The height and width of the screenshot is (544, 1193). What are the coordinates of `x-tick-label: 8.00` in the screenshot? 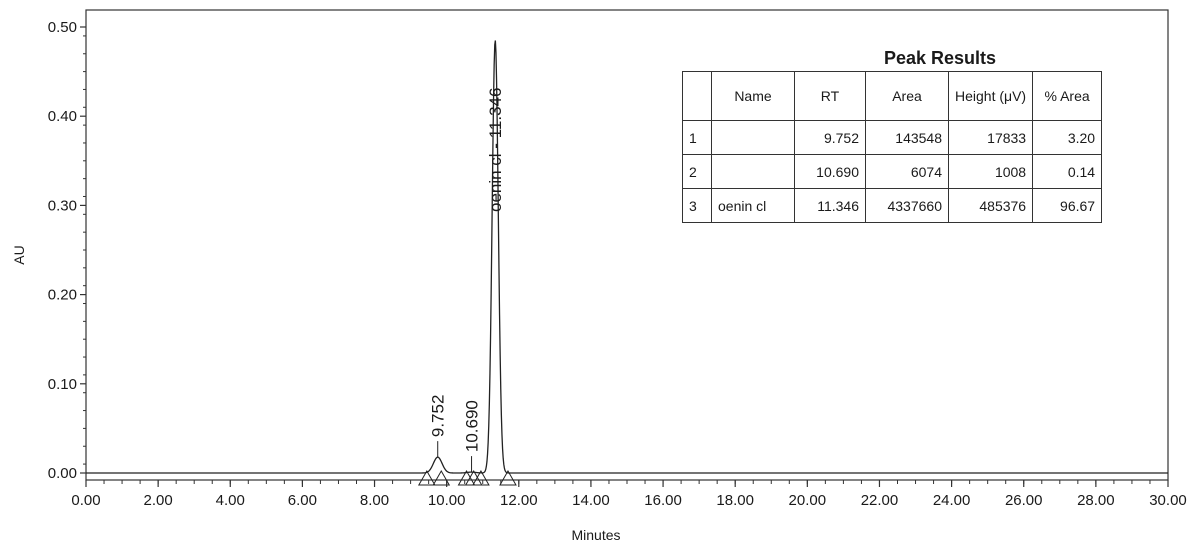 It's located at (374, 500).